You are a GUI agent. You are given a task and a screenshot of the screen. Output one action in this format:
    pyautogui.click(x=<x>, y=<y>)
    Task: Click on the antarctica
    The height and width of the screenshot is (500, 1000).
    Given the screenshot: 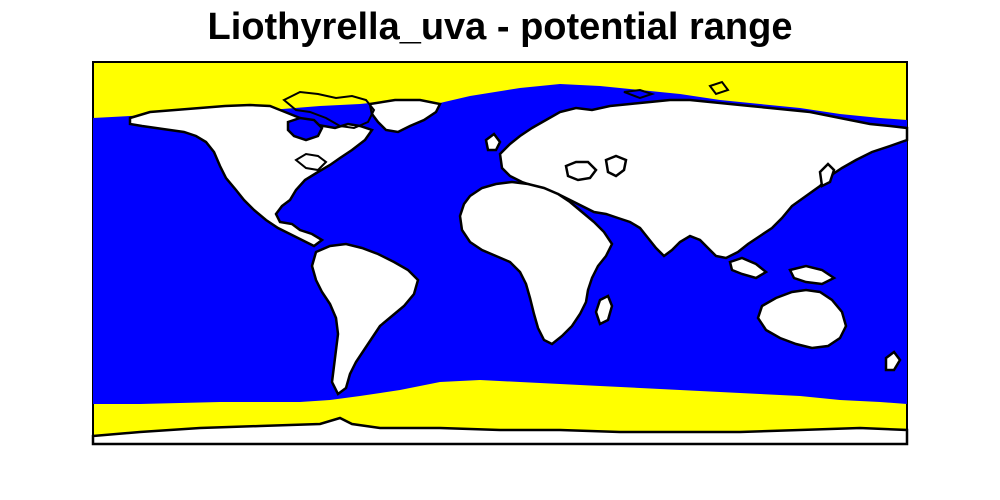 What is the action you would take?
    pyautogui.click(x=500, y=431)
    